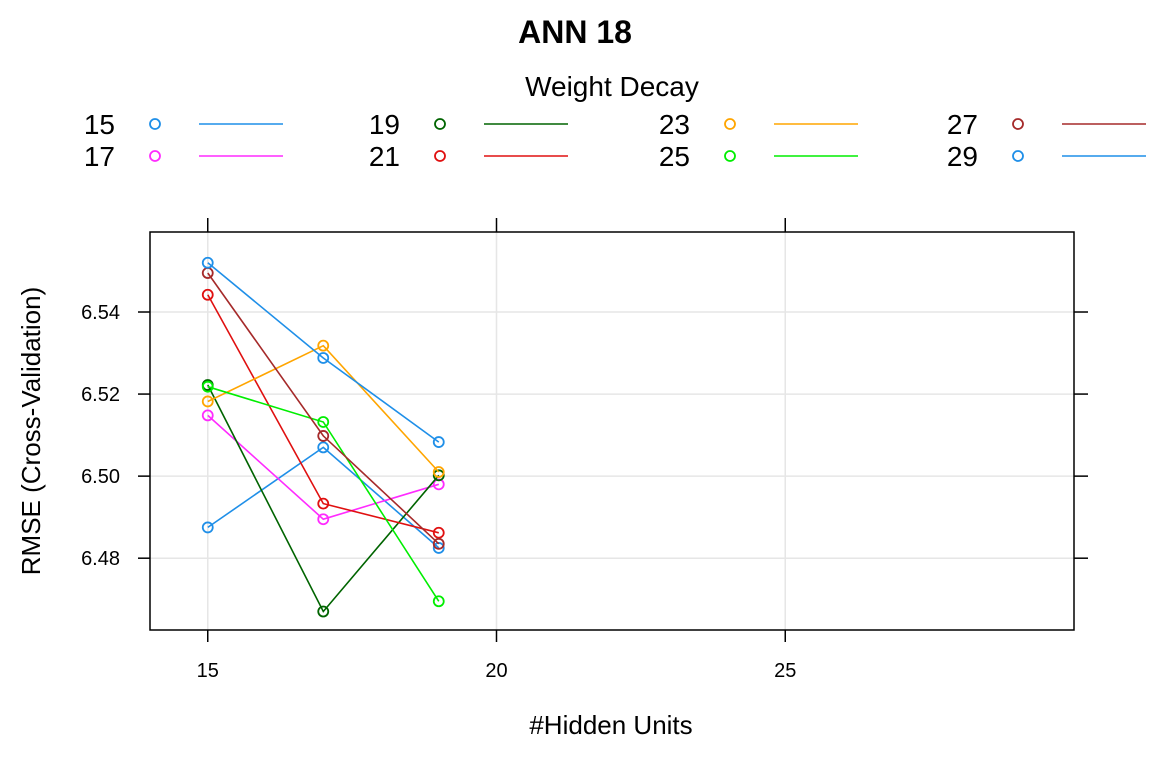 This screenshot has height=768, width=1152. I want to click on legend-label: 29, so click(962, 156).